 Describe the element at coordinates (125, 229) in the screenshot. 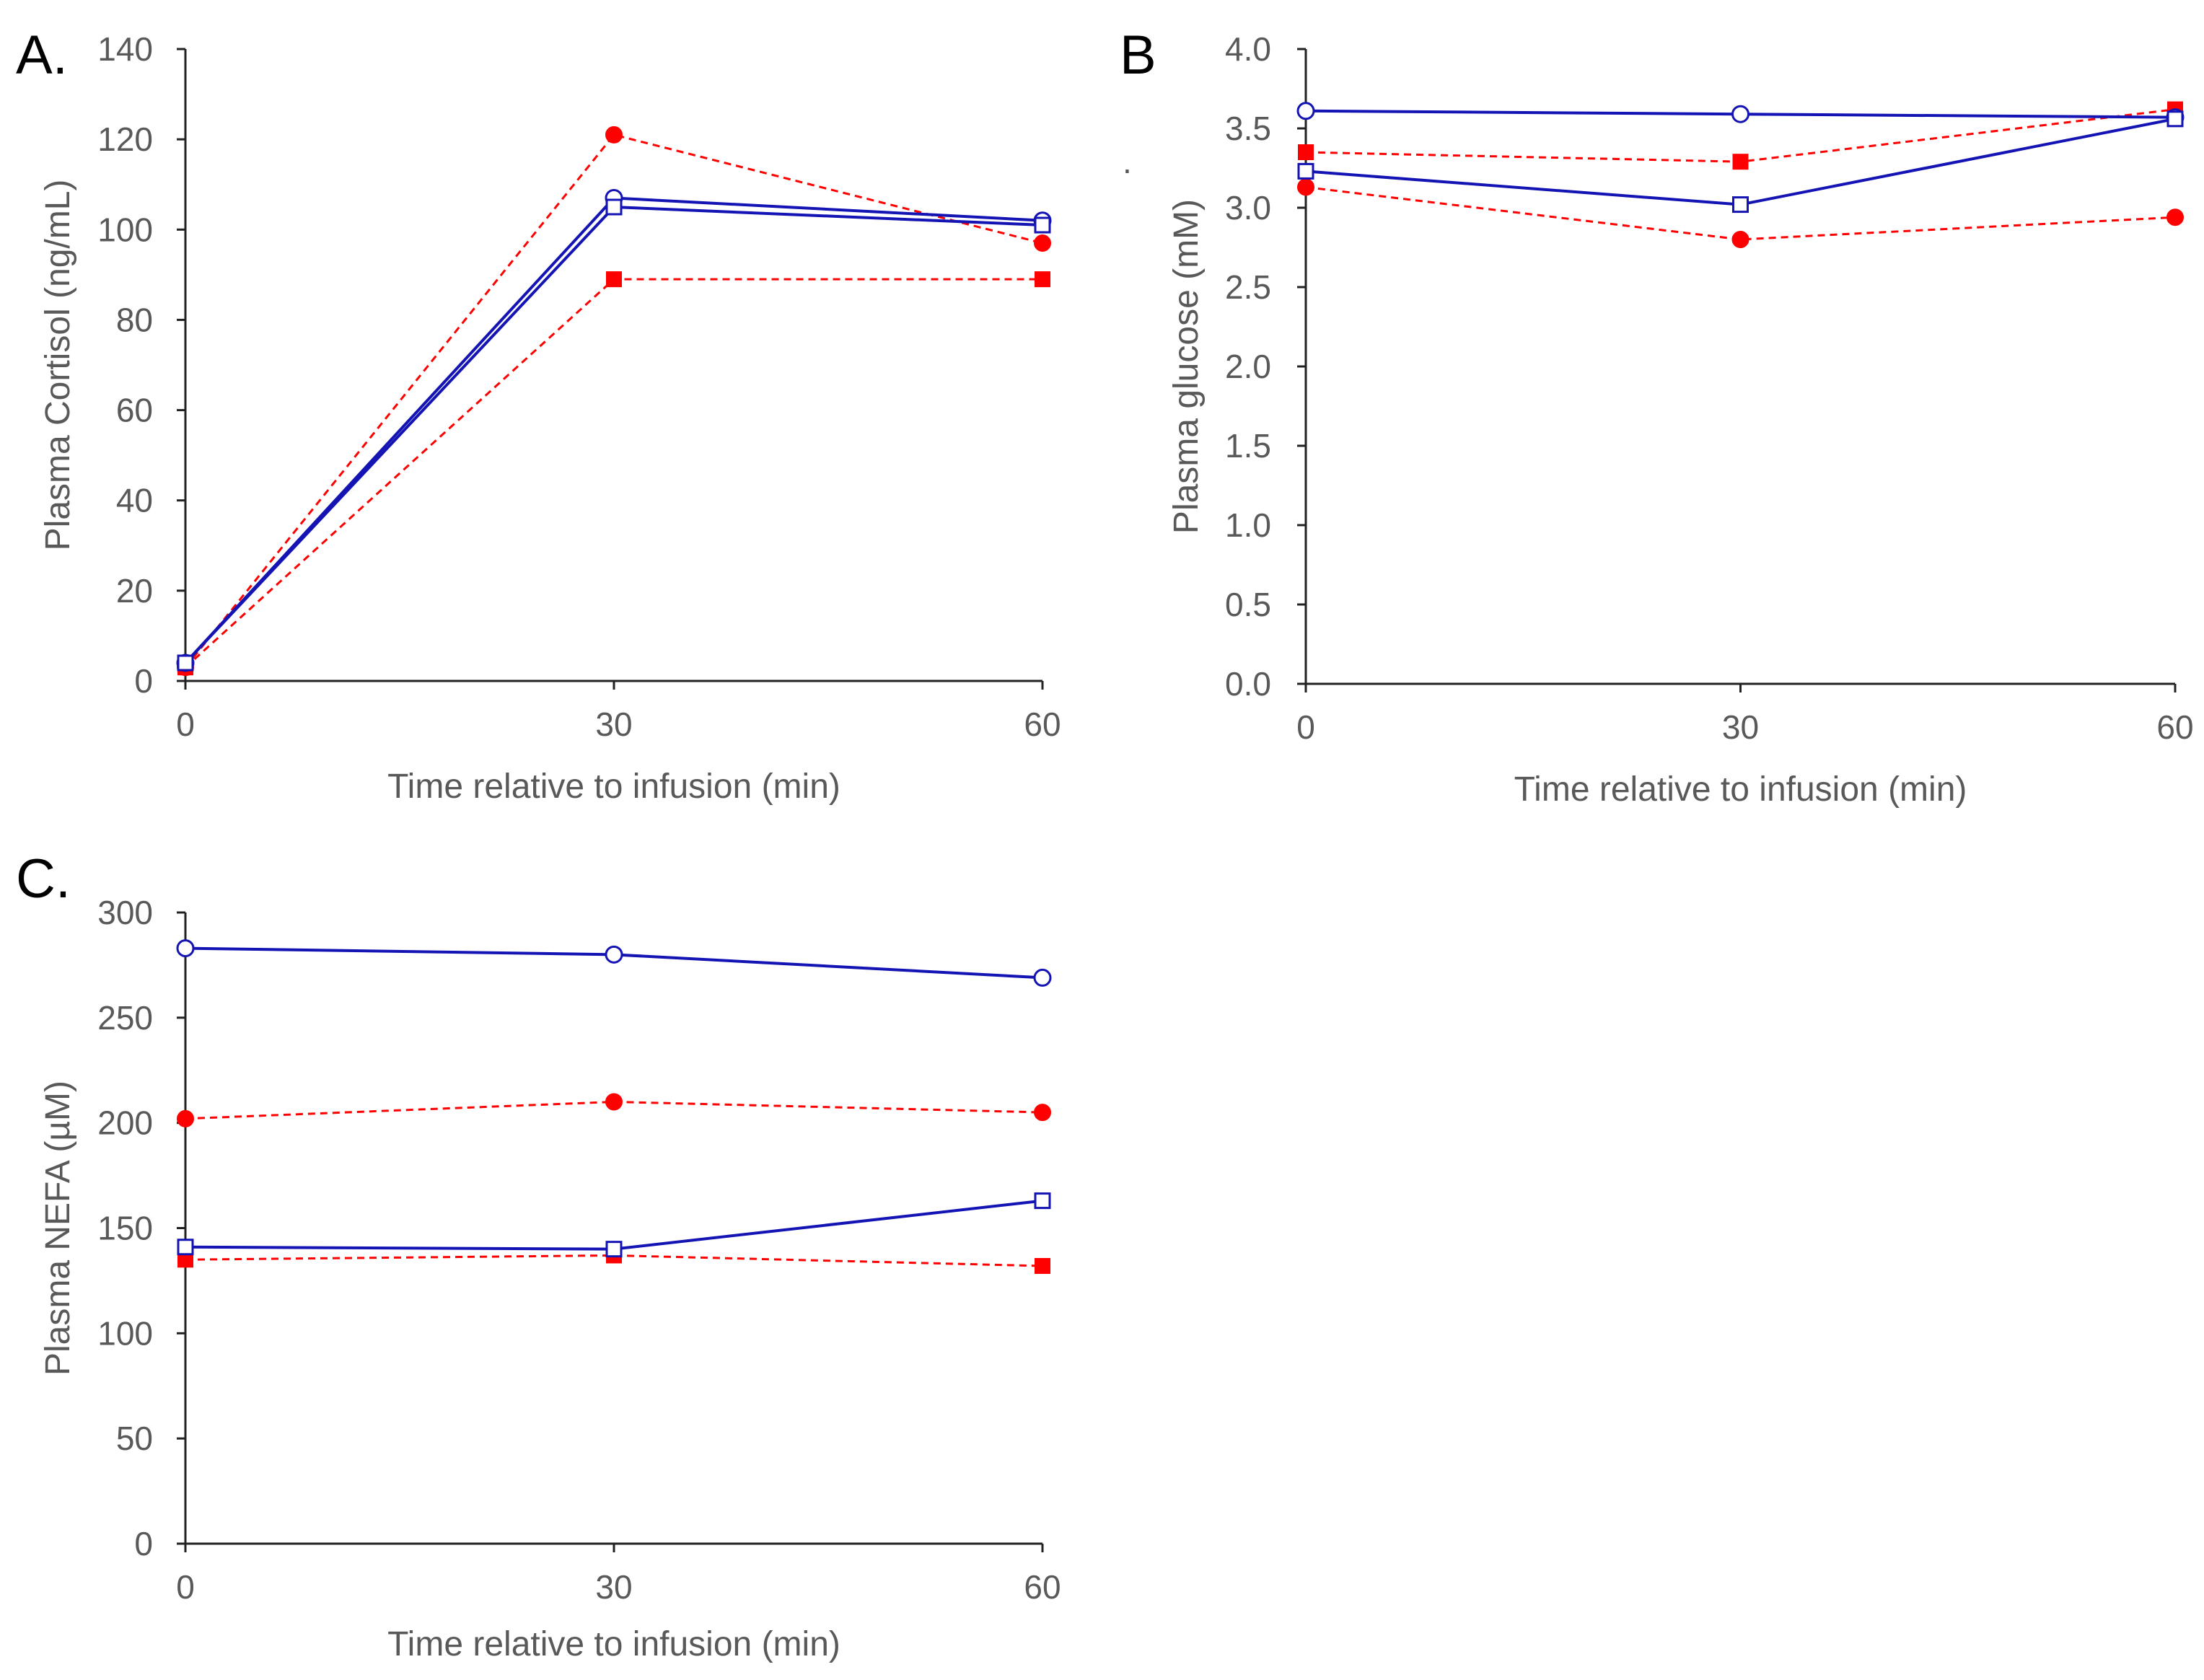

I see `panel-a-y-tick-label: 100` at that location.